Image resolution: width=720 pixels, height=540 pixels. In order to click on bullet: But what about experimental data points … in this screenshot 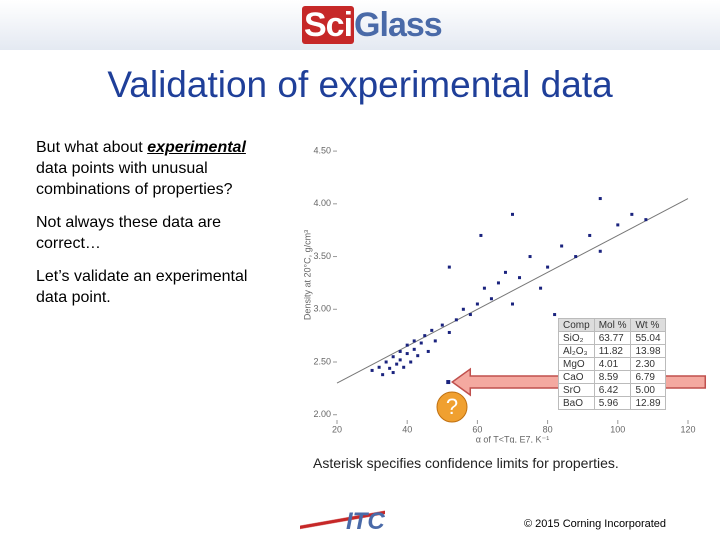, I will do `click(146, 168)`.